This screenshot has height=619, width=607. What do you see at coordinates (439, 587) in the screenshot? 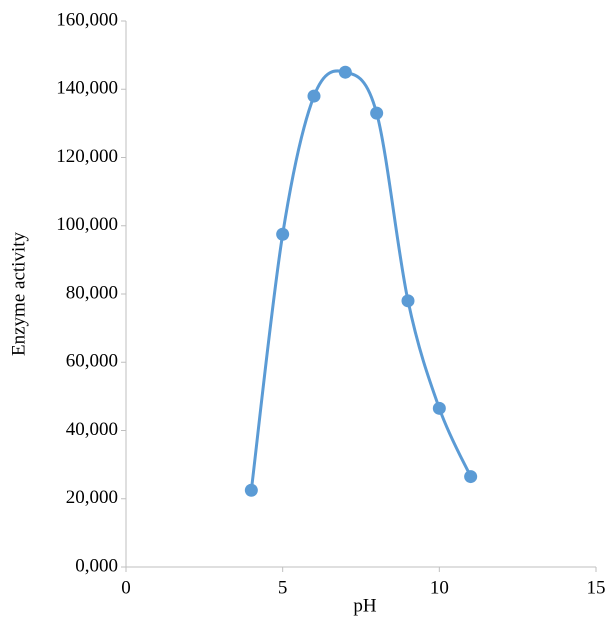
I see `x-tick-label: 10` at bounding box center [439, 587].